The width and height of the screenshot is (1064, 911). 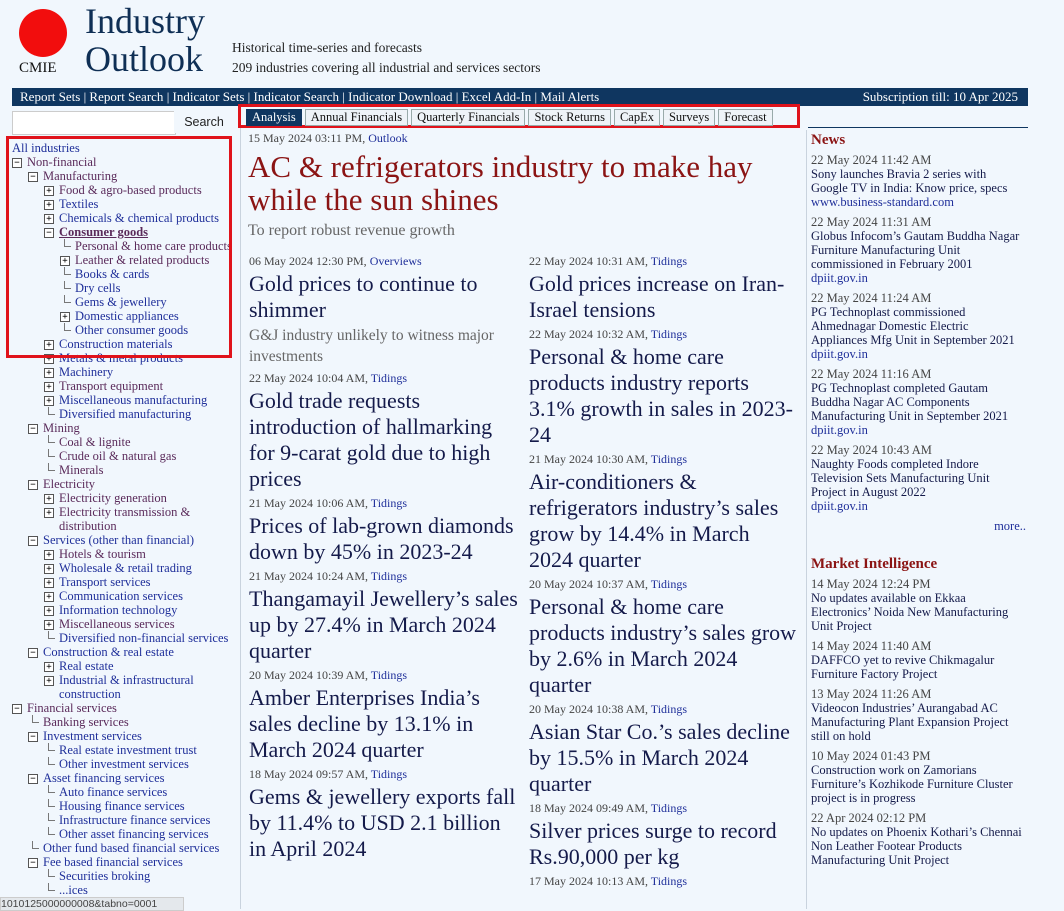 I want to click on tree-item: Personal & home care products, so click(x=120, y=246).